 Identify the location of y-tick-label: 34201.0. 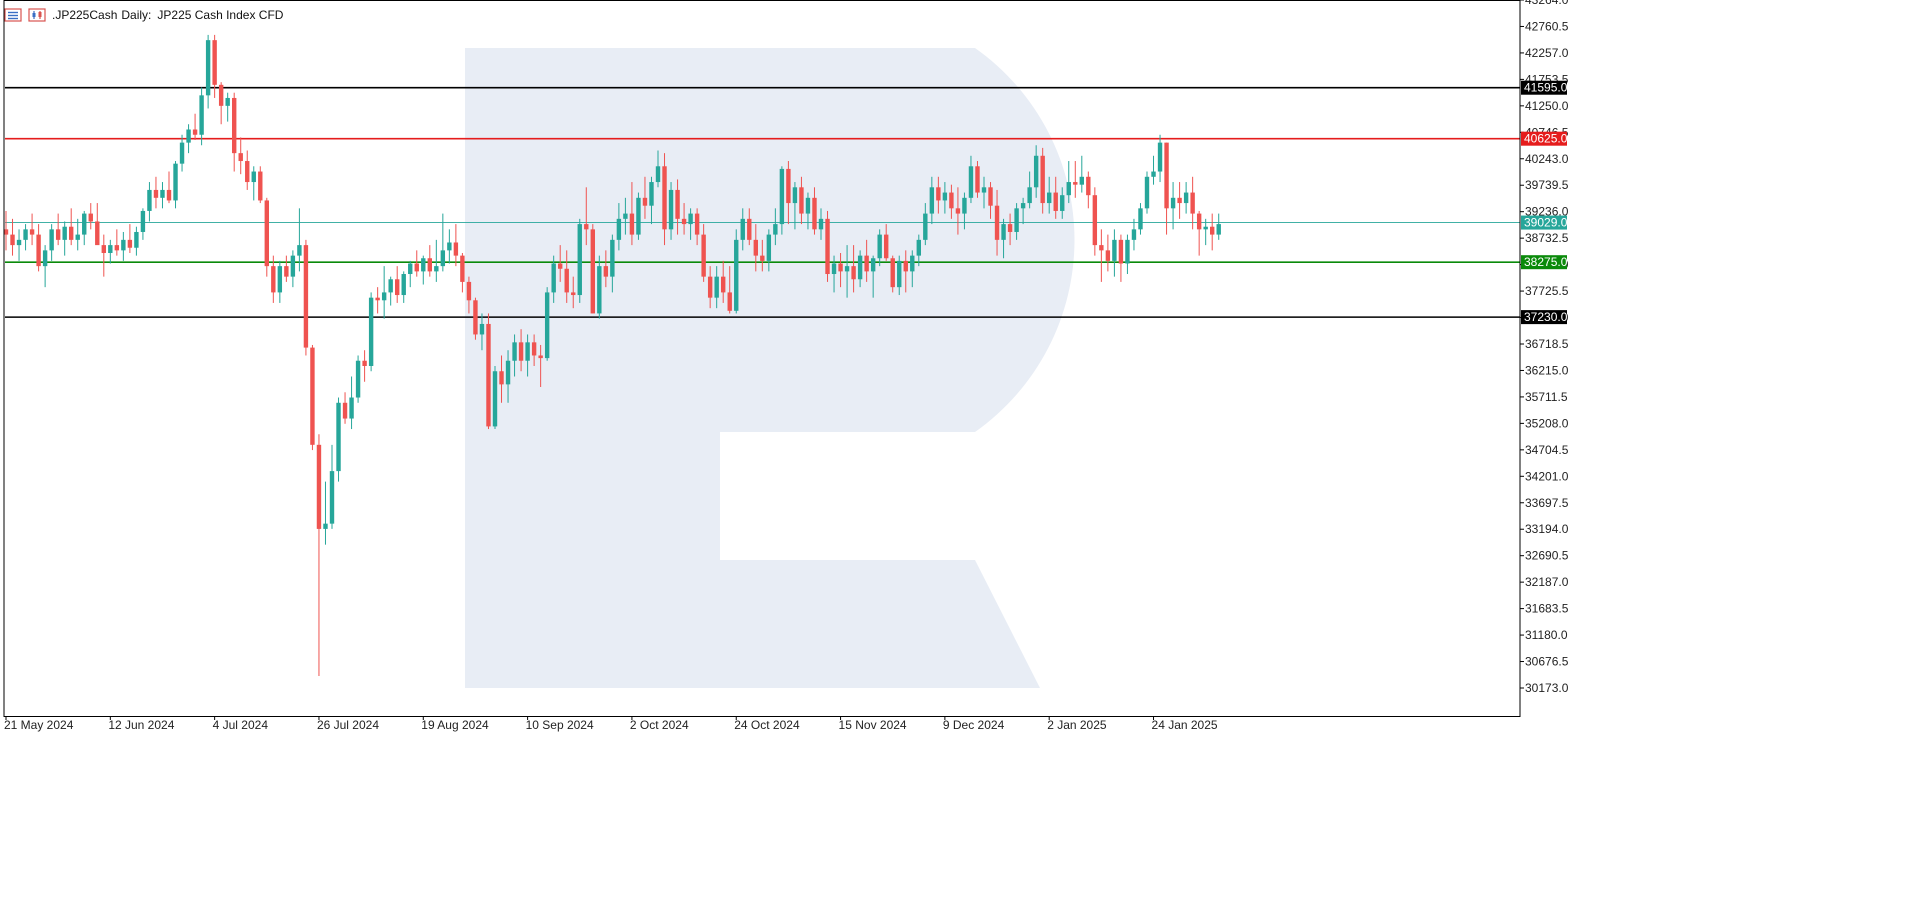
(1547, 476).